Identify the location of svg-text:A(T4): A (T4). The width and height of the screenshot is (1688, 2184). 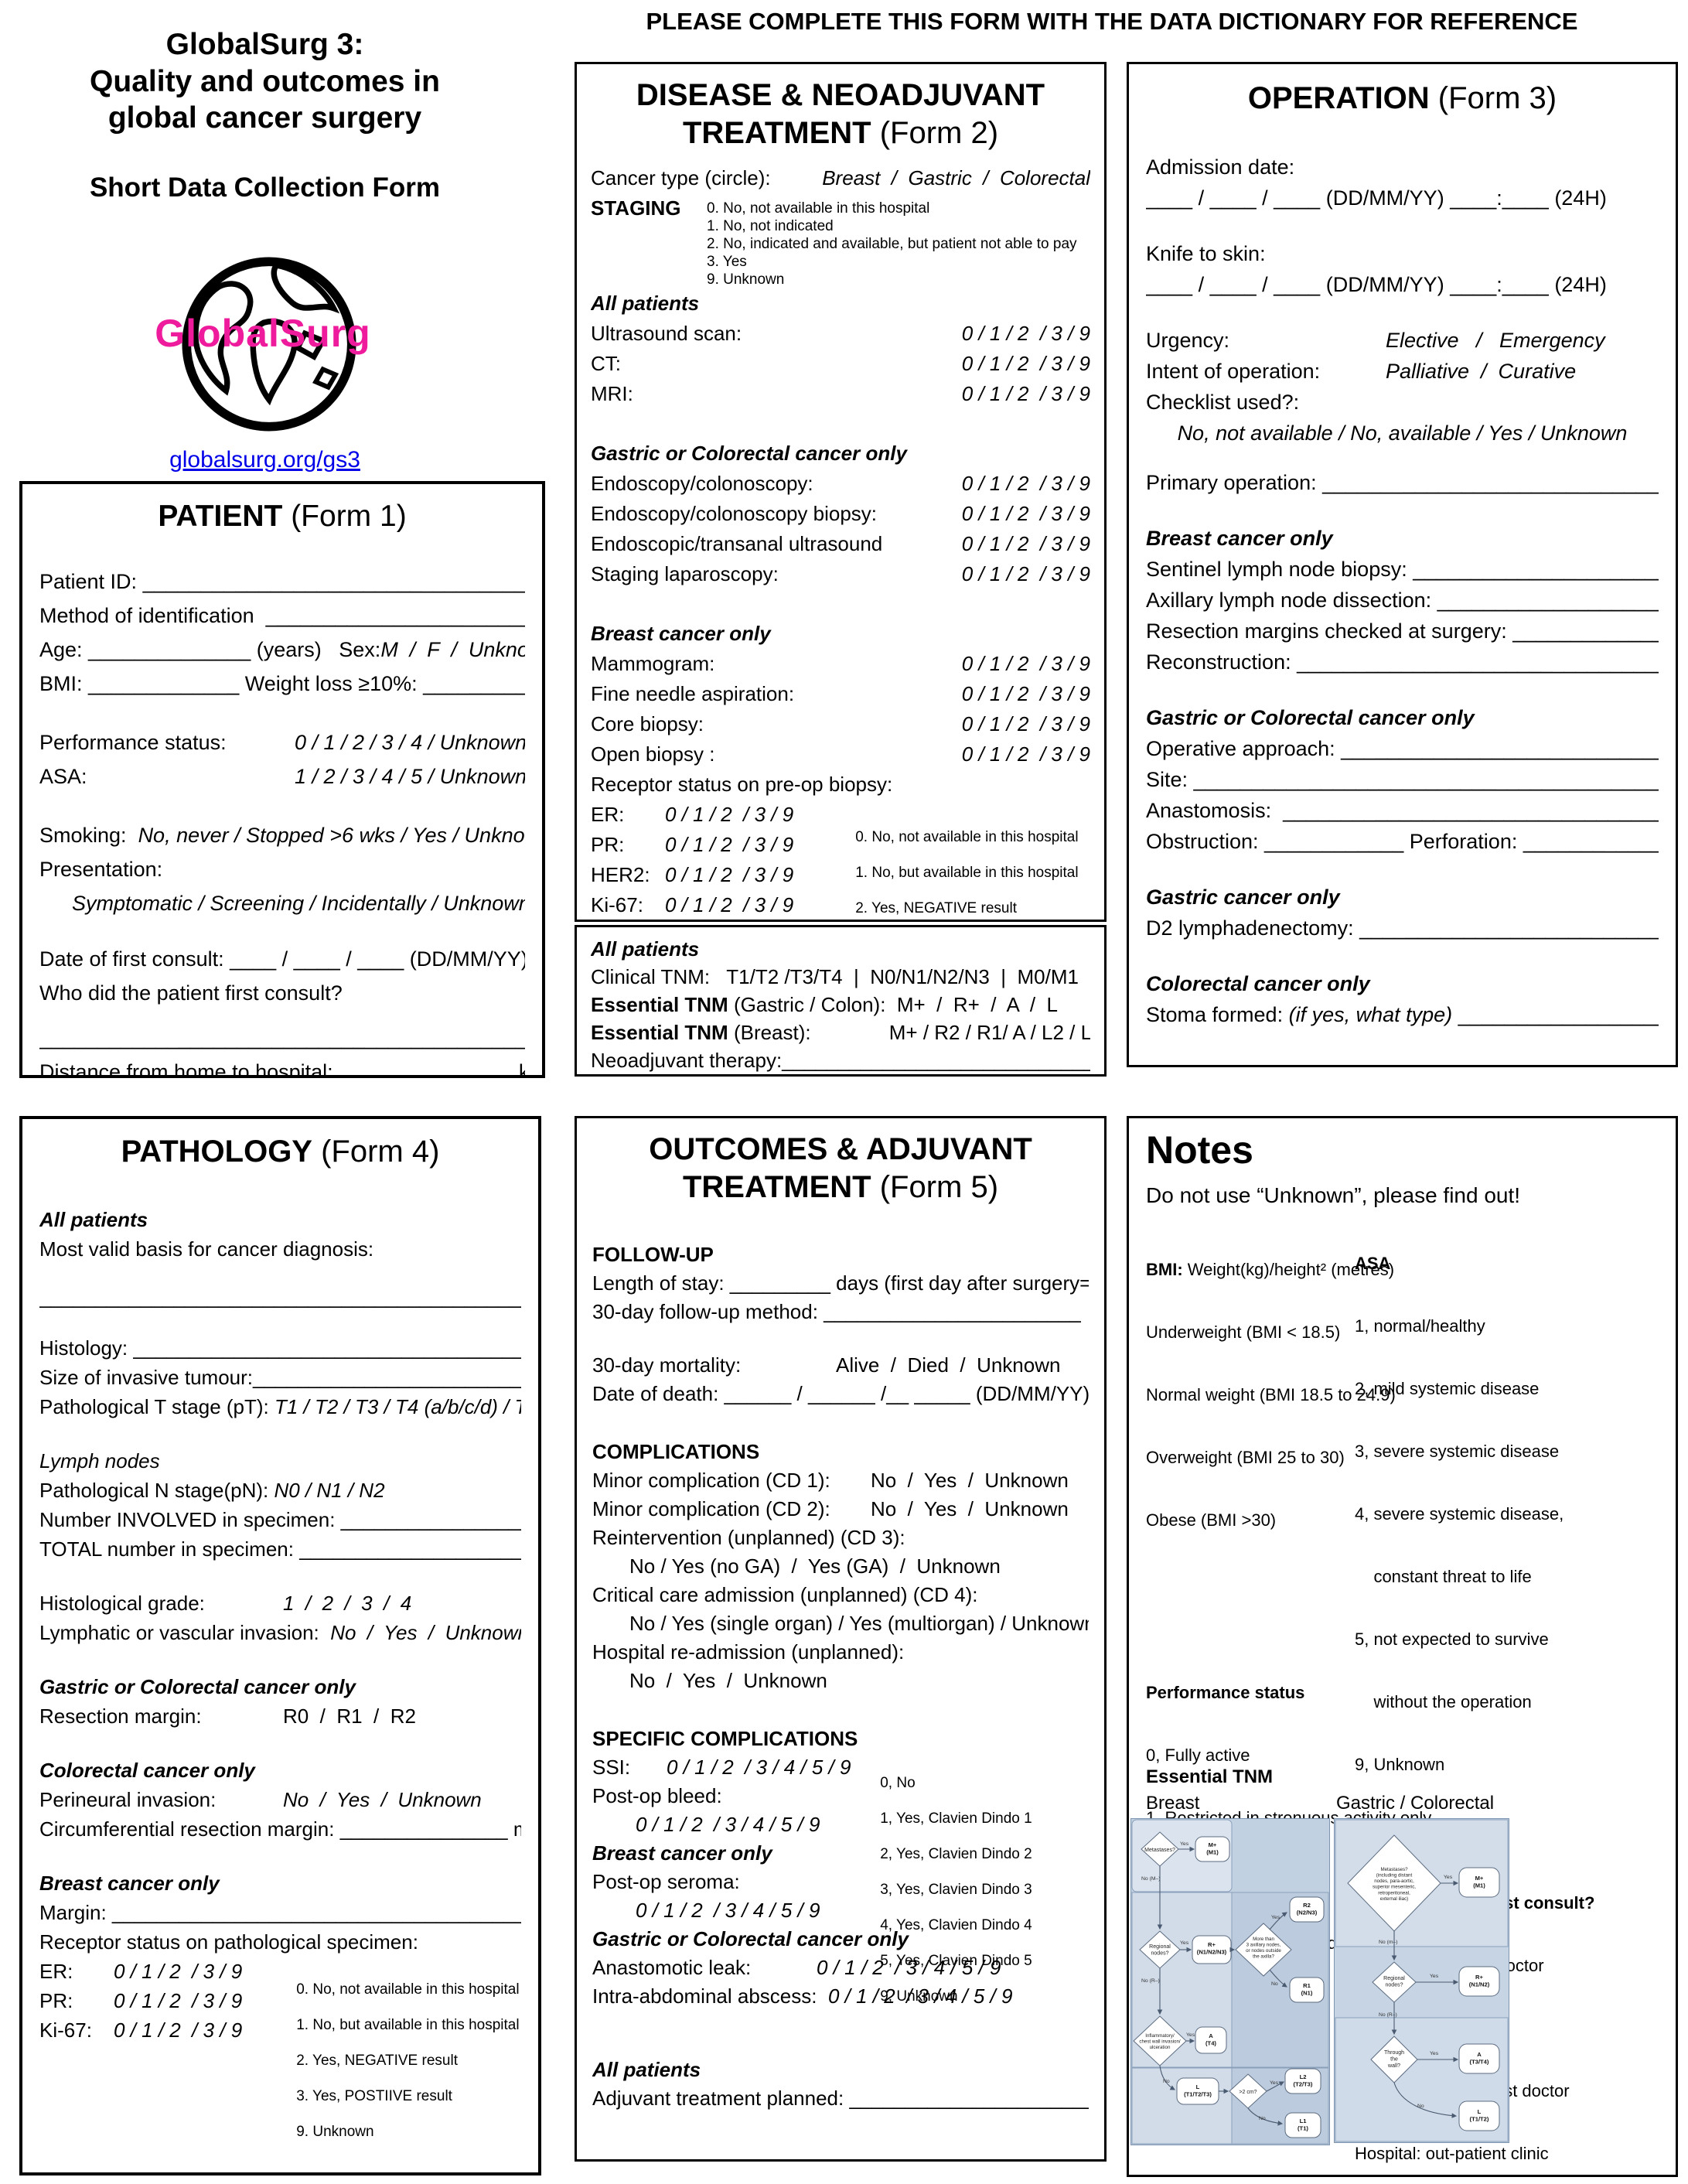
(1210, 2039).